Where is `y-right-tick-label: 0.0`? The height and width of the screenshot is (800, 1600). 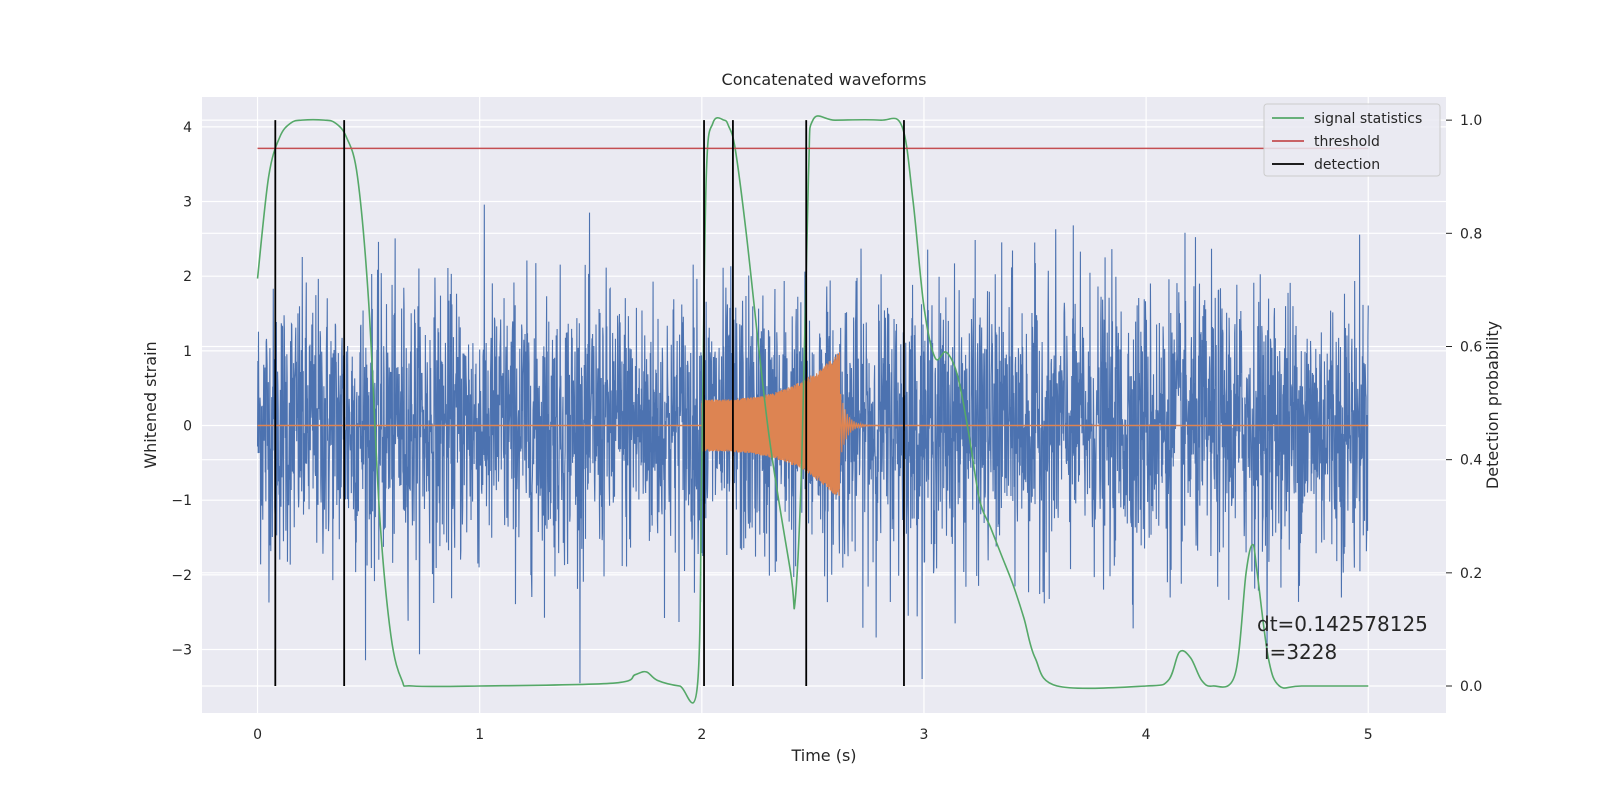
y-right-tick-label: 0.0 is located at coordinates (1471, 687).